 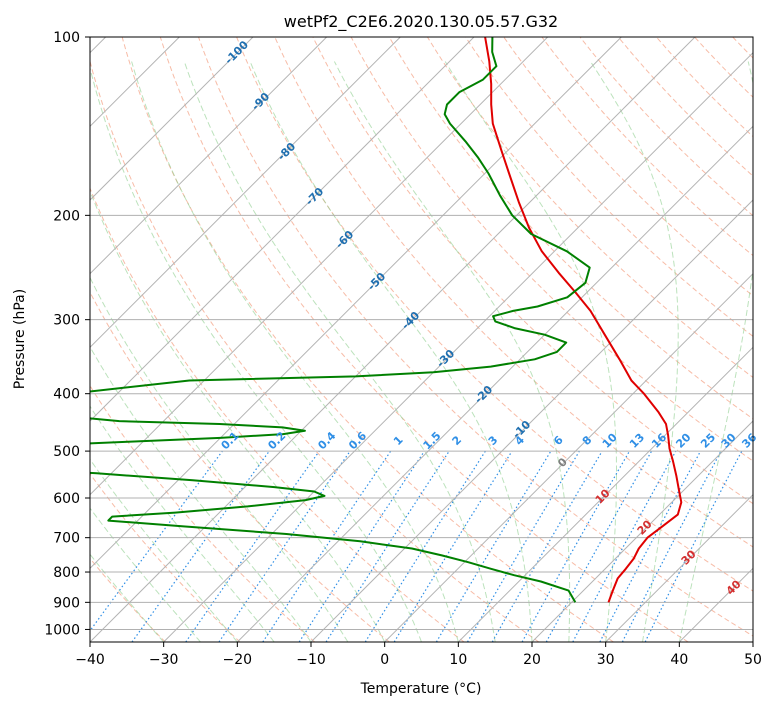 What do you see at coordinates (683, 440) in the screenshot?
I see `mixing-ratio-label: 20` at bounding box center [683, 440].